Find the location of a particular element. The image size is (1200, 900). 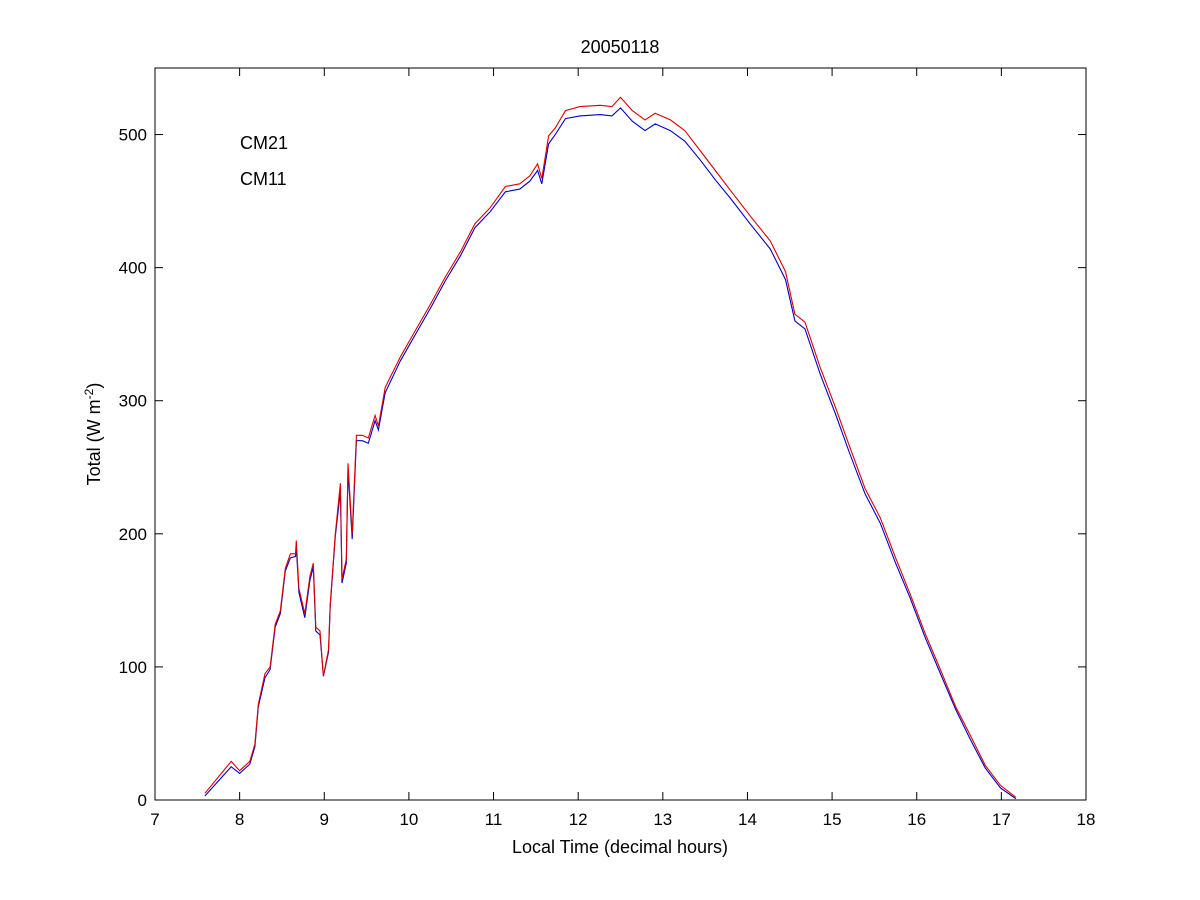

x-tick-label: 8 is located at coordinates (239, 819).